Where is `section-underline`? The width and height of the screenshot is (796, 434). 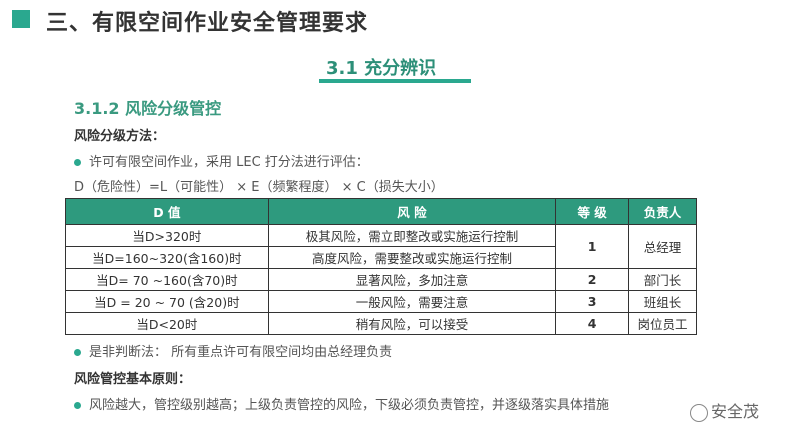 section-underline is located at coordinates (395, 81).